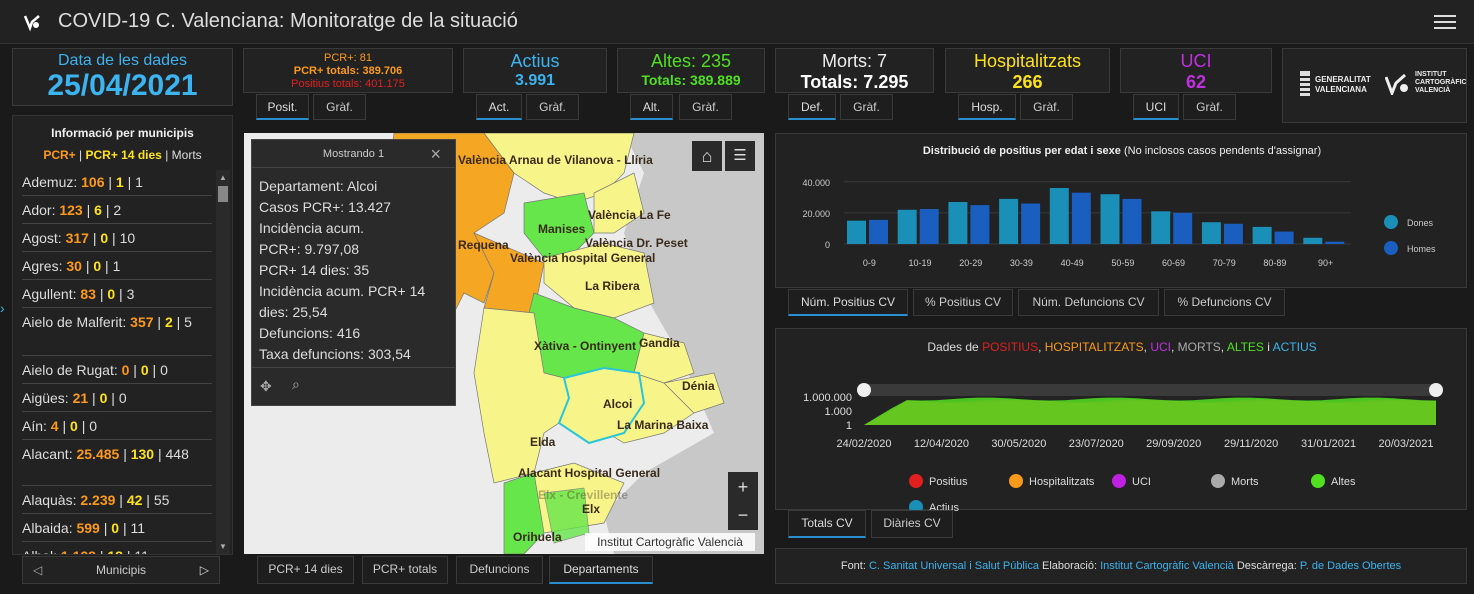 This screenshot has width=1474, height=594. I want to click on tab-pcr14: PCR+ 14 dies, so click(305, 570).